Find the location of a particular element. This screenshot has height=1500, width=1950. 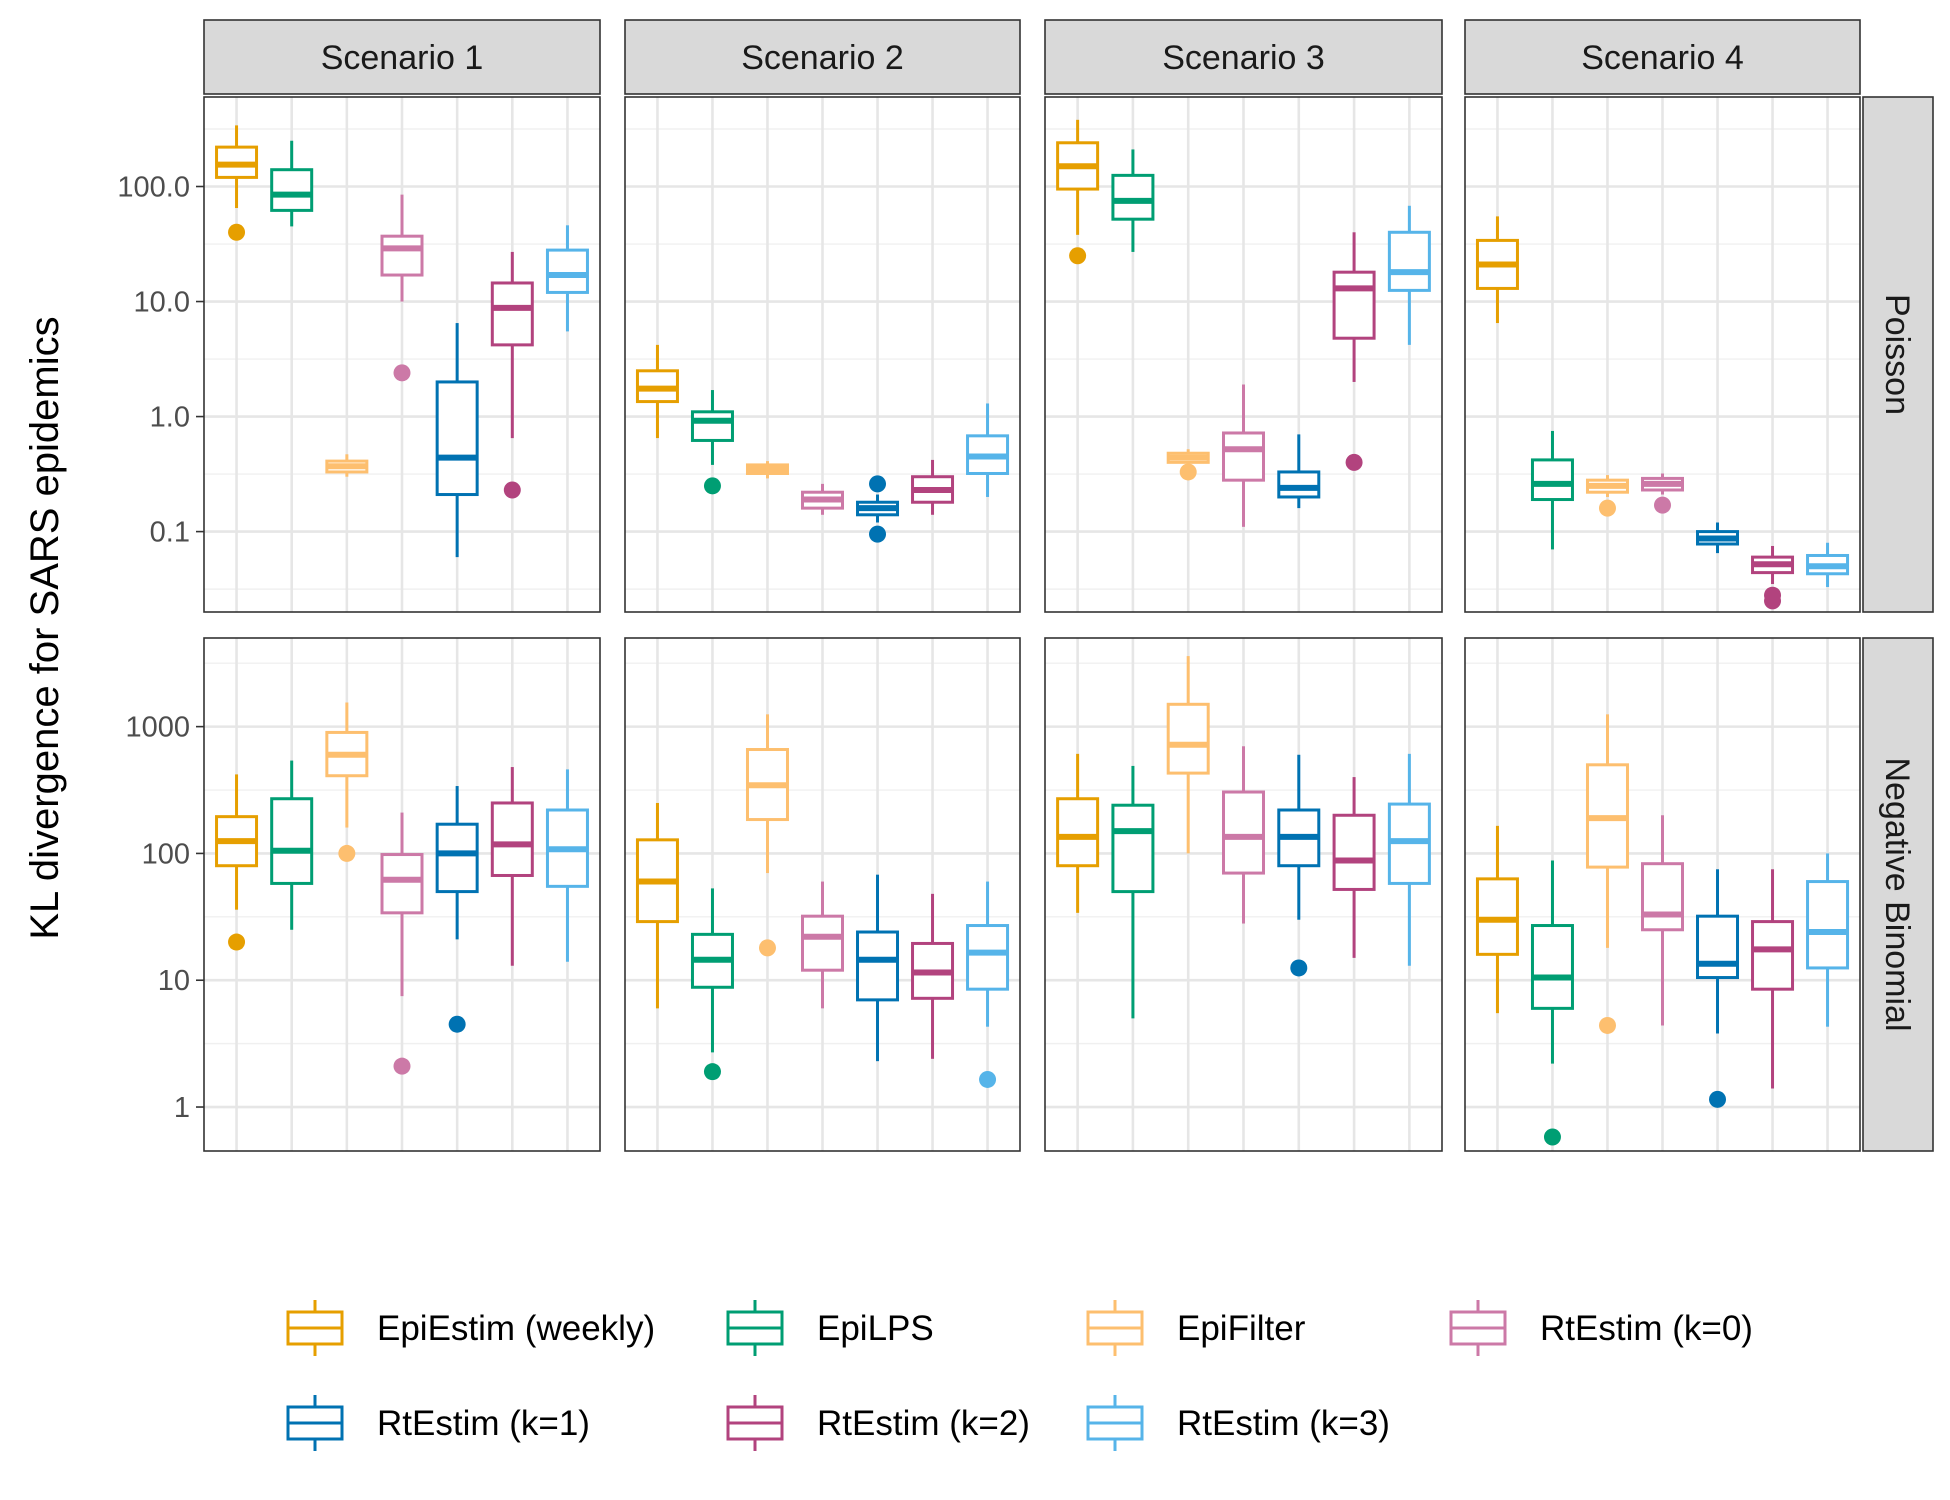

y-tick-label: 100.0 is located at coordinates (153, 188).